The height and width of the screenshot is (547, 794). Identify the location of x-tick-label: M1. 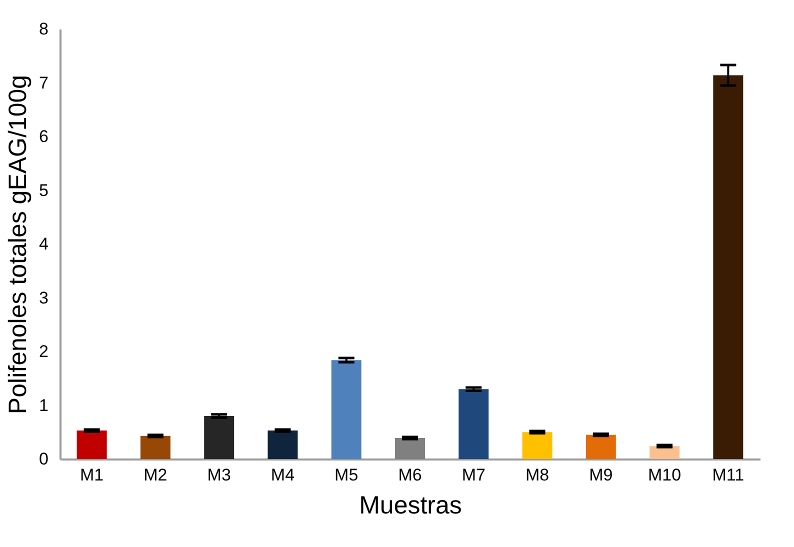
(92, 475).